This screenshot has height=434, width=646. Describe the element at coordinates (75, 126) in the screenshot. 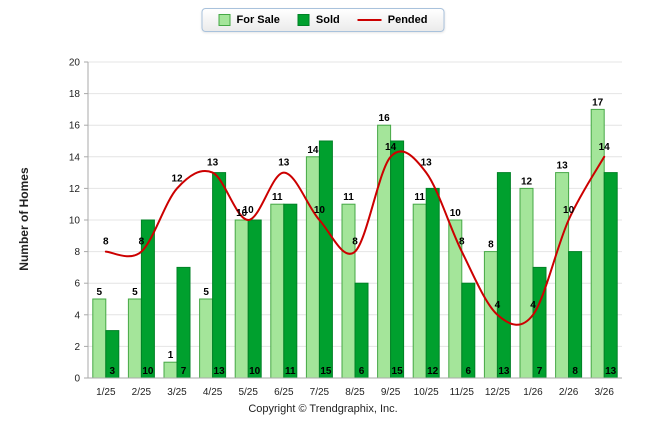

I see `y-tick-label: 16` at that location.